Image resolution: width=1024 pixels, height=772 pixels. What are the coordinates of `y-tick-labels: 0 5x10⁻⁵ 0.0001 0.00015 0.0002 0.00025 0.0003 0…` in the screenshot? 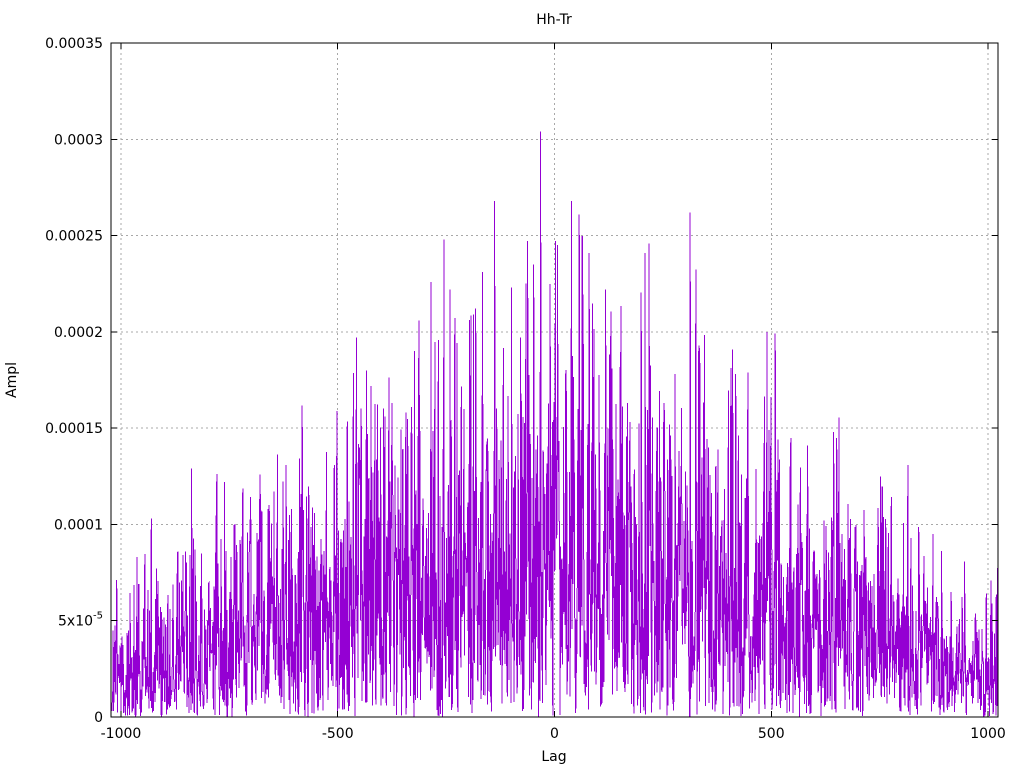 It's located at (74, 381).